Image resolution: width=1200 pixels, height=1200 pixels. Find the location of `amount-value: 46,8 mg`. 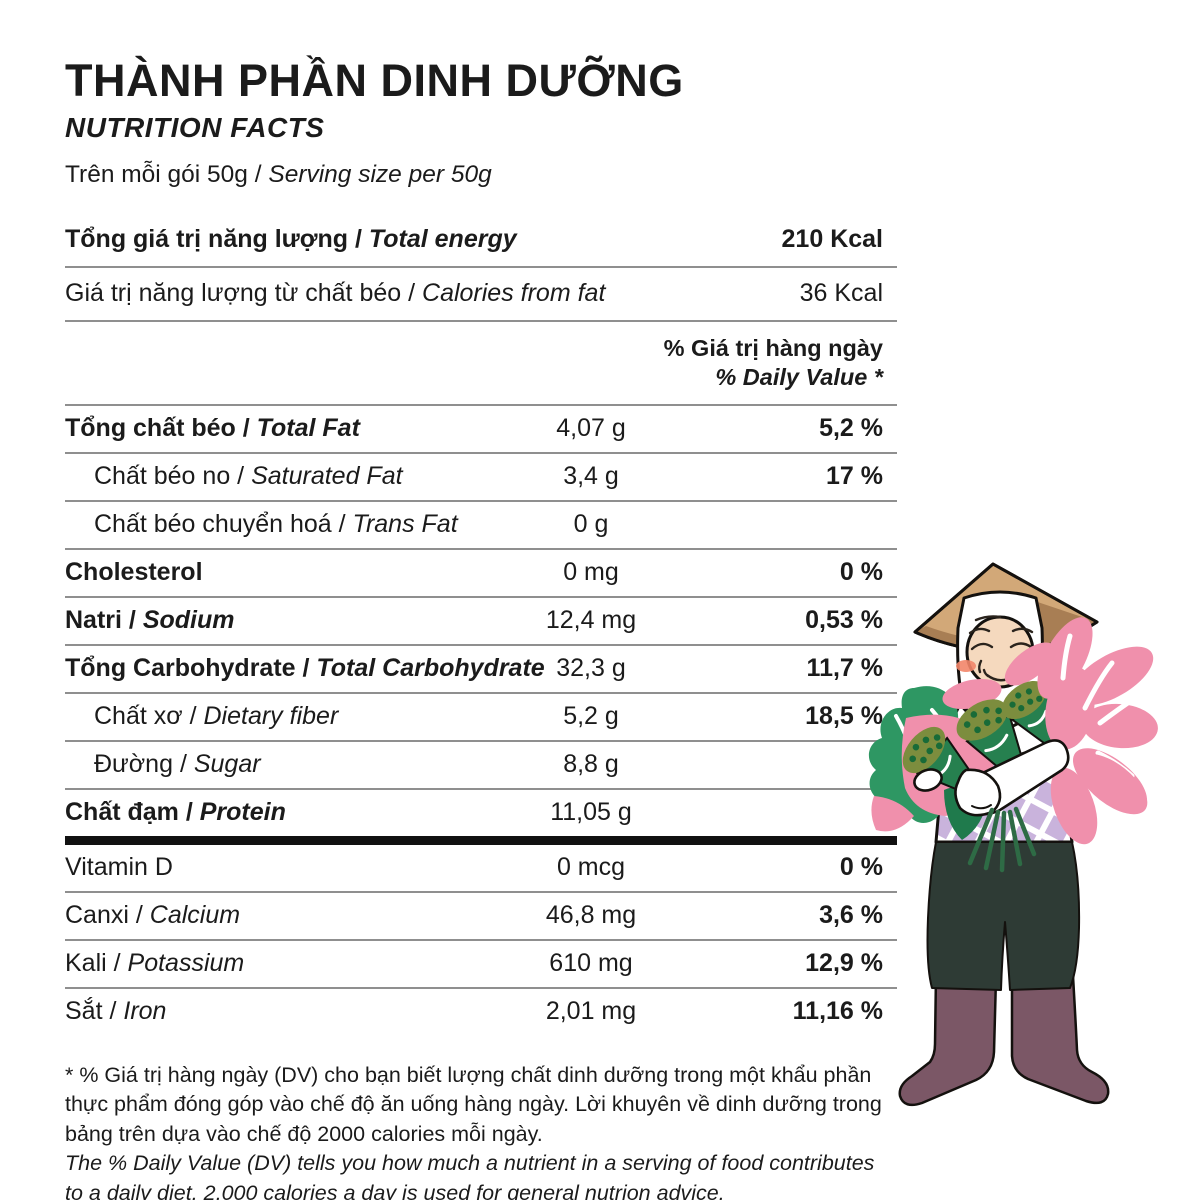

amount-value: 46,8 mg is located at coordinates (591, 915).